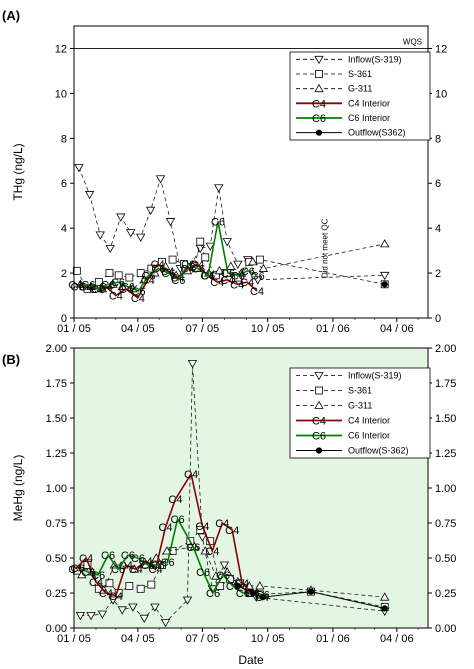 This screenshot has height=669, width=474. What do you see at coordinates (438, 184) in the screenshot?
I see `y-tick-label-right: 6` at bounding box center [438, 184].